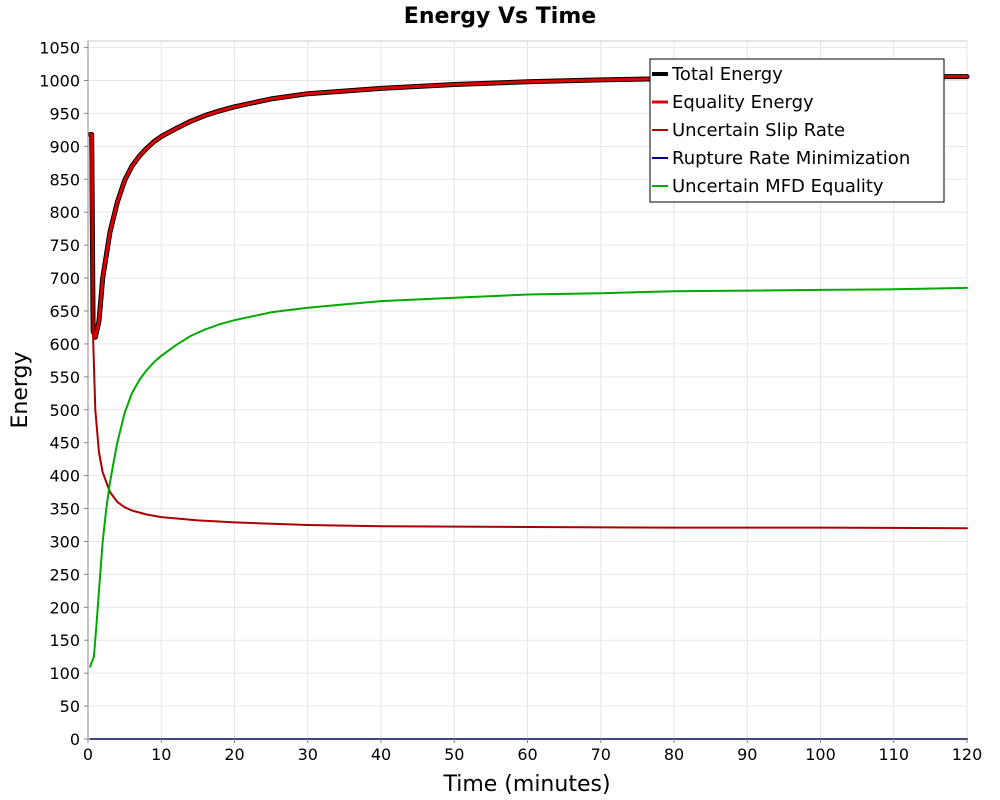 Image resolution: width=1000 pixels, height=800 pixels. What do you see at coordinates (758, 130) in the screenshot?
I see `legend-label: Uncertain Slip Rate` at bounding box center [758, 130].